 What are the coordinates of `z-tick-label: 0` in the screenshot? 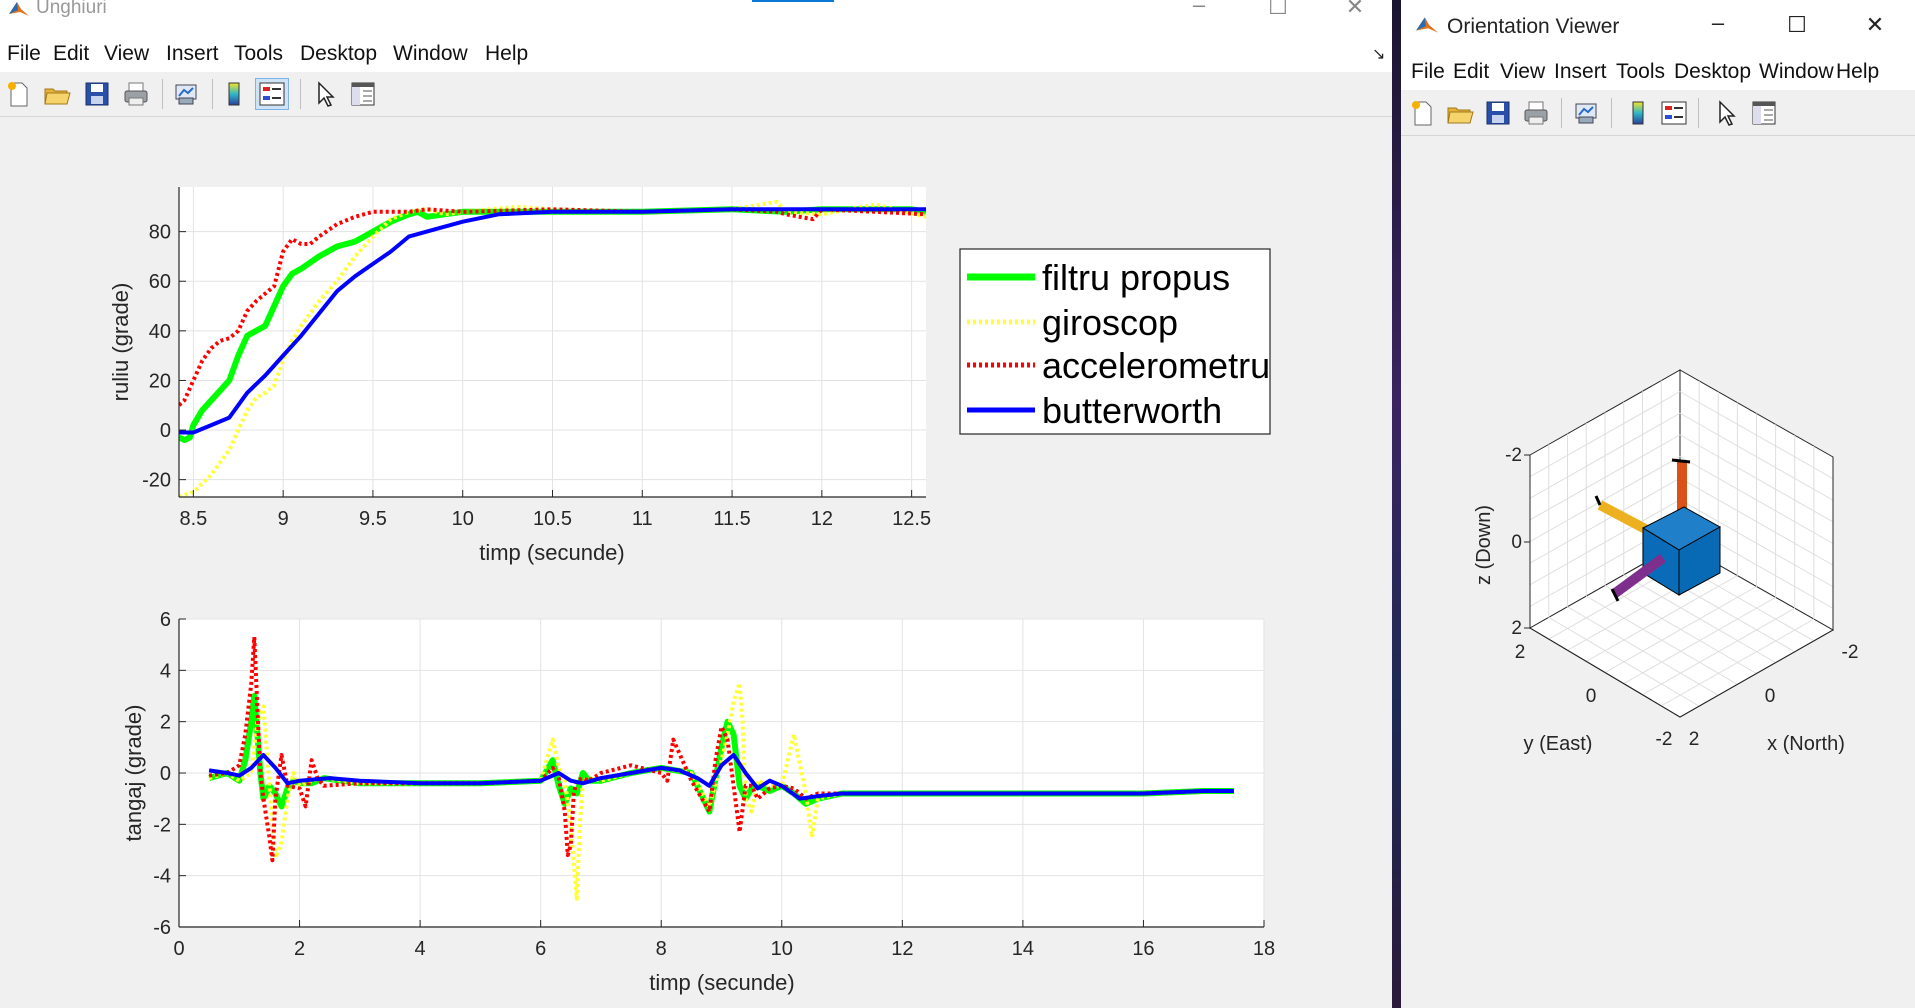 It's located at (1516, 542).